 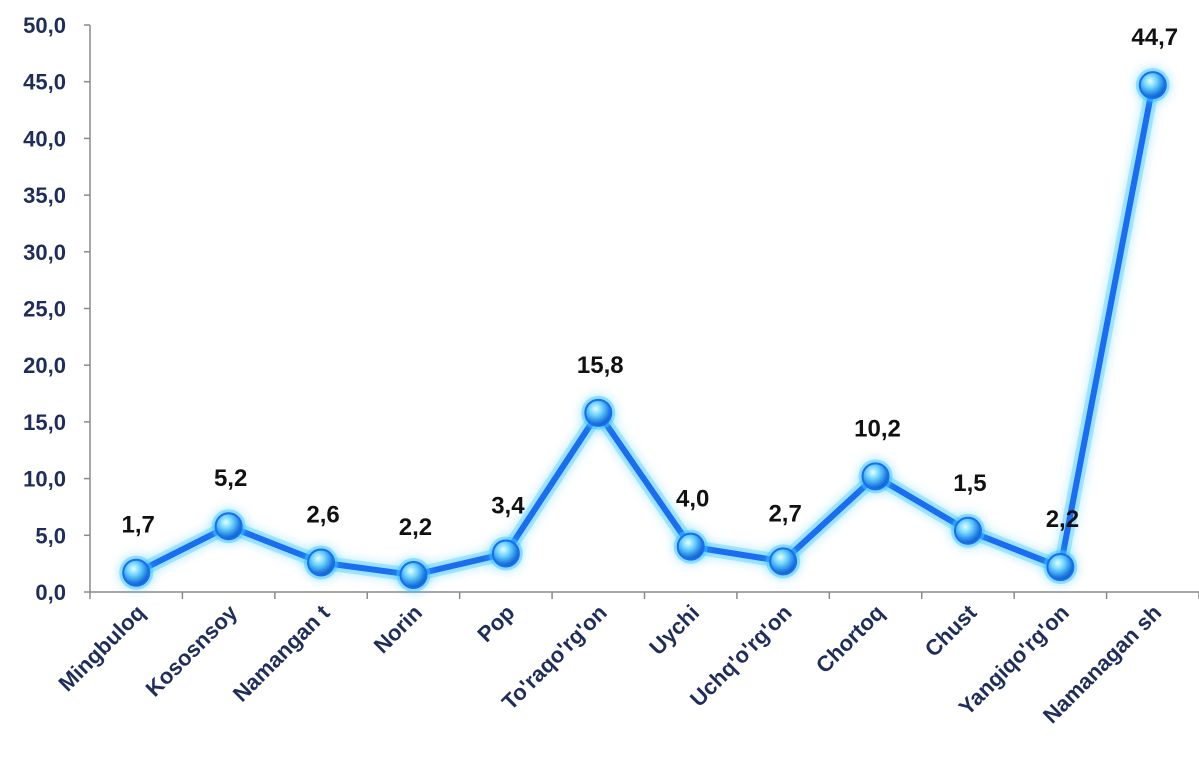 What do you see at coordinates (44, 309) in the screenshot?
I see `y-tick-label: 25,0` at bounding box center [44, 309].